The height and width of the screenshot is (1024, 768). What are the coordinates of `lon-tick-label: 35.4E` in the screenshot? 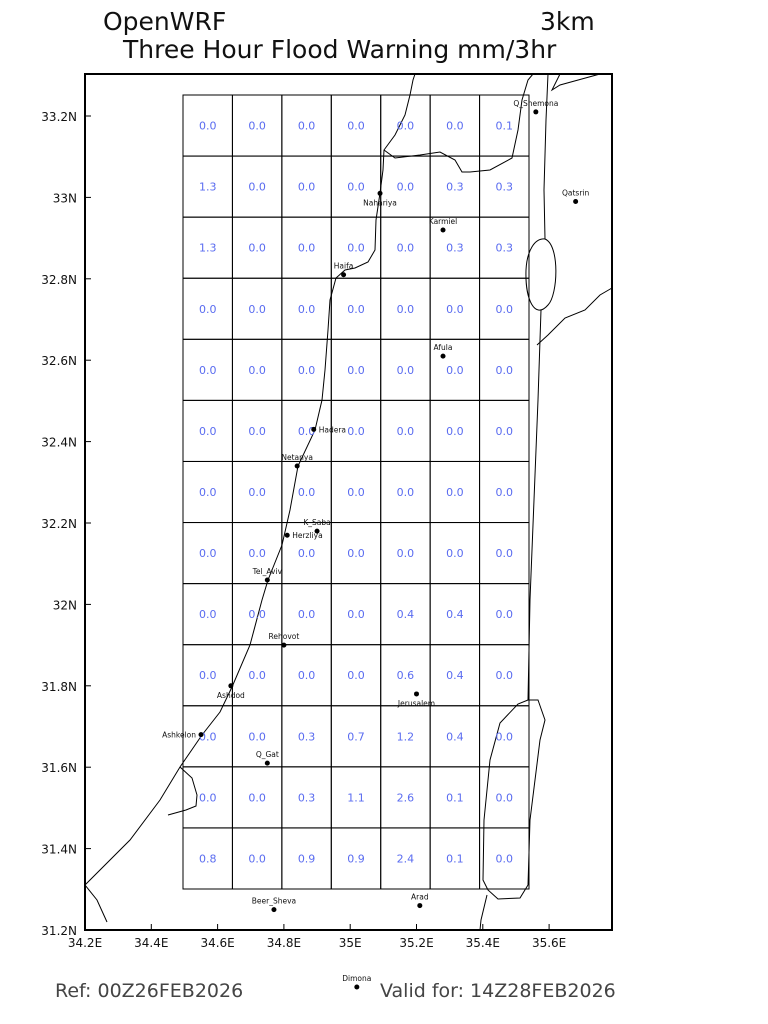 It's located at (483, 943).